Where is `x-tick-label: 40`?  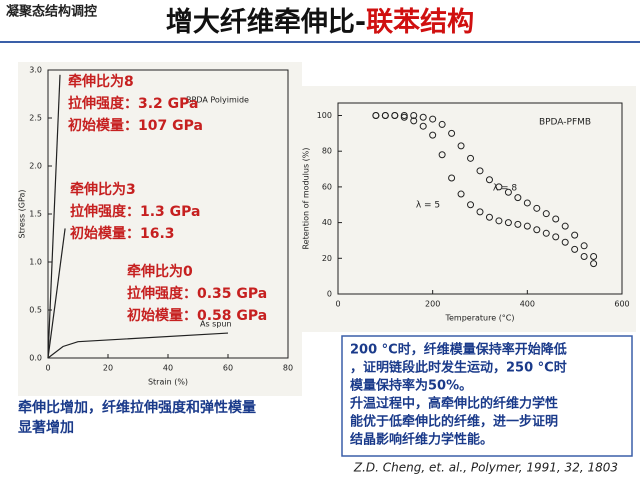
x-tick-label: 40 is located at coordinates (168, 368).